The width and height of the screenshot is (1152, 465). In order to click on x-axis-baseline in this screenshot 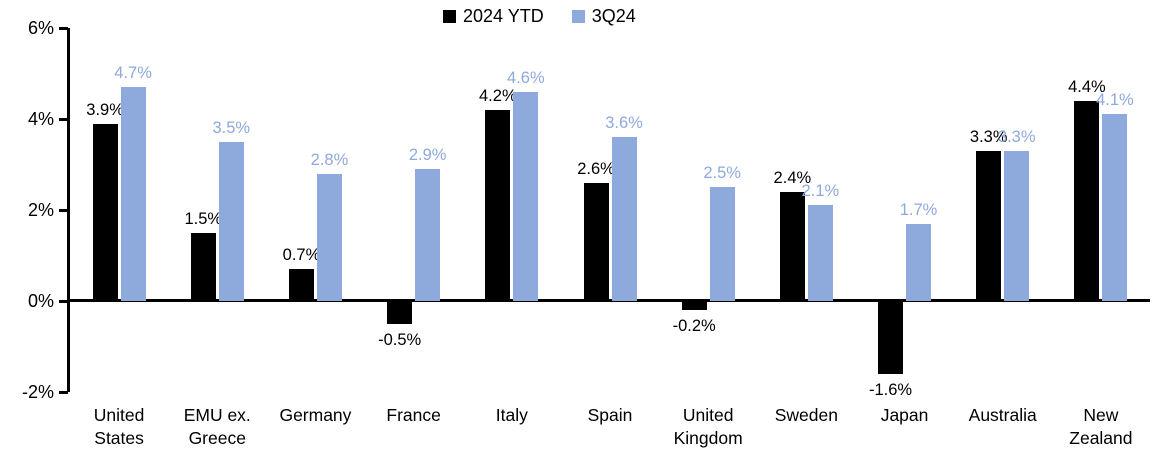, I will do `click(610, 300)`.